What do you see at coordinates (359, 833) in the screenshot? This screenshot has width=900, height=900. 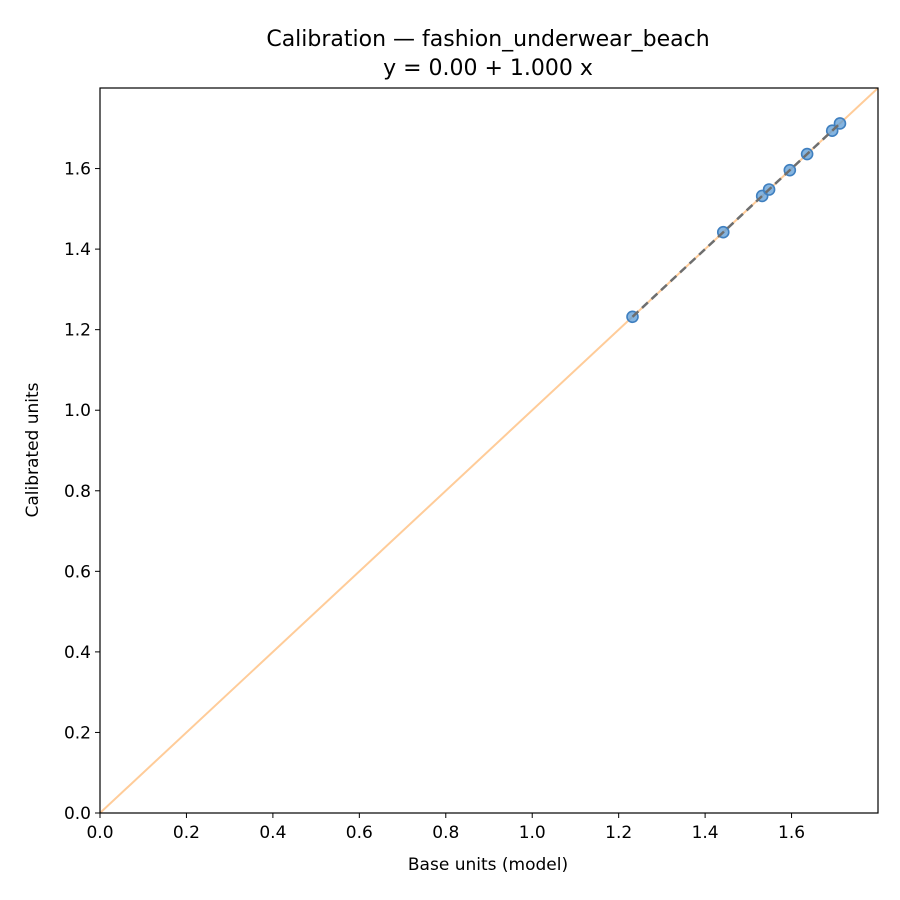 I see `x-tick-label-4: 0.6` at bounding box center [359, 833].